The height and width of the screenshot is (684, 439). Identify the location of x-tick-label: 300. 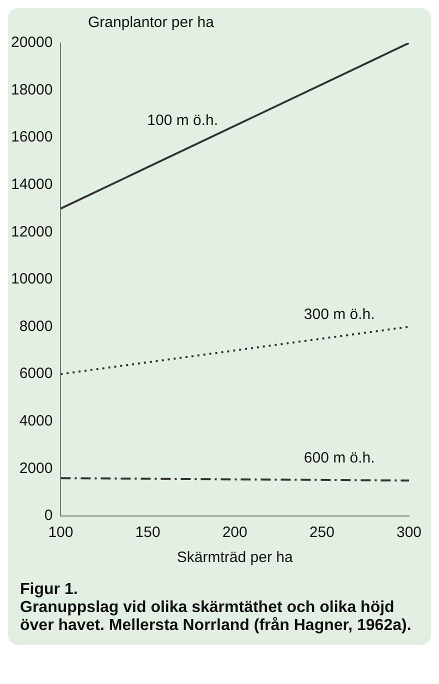
(409, 533).